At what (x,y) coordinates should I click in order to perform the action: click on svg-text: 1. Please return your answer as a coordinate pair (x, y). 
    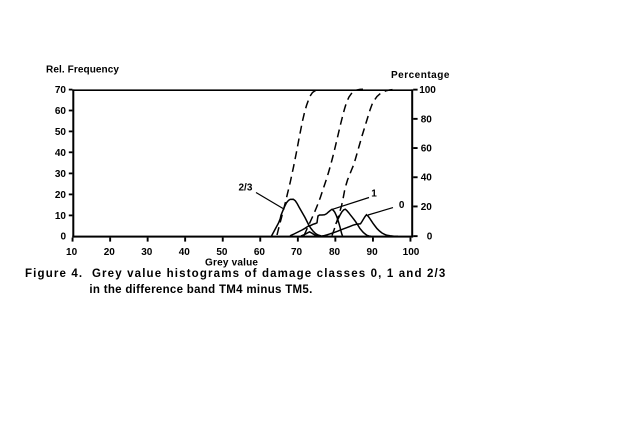
    Looking at the image, I should click on (374, 194).